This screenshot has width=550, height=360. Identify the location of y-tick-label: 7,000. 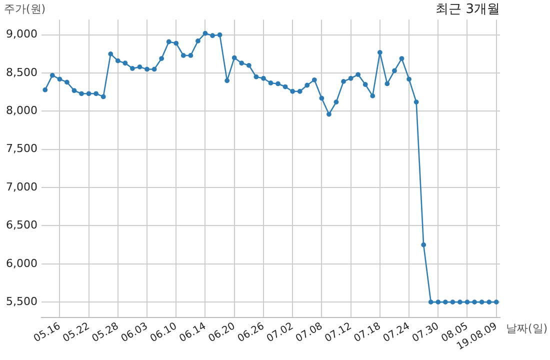
(22, 187).